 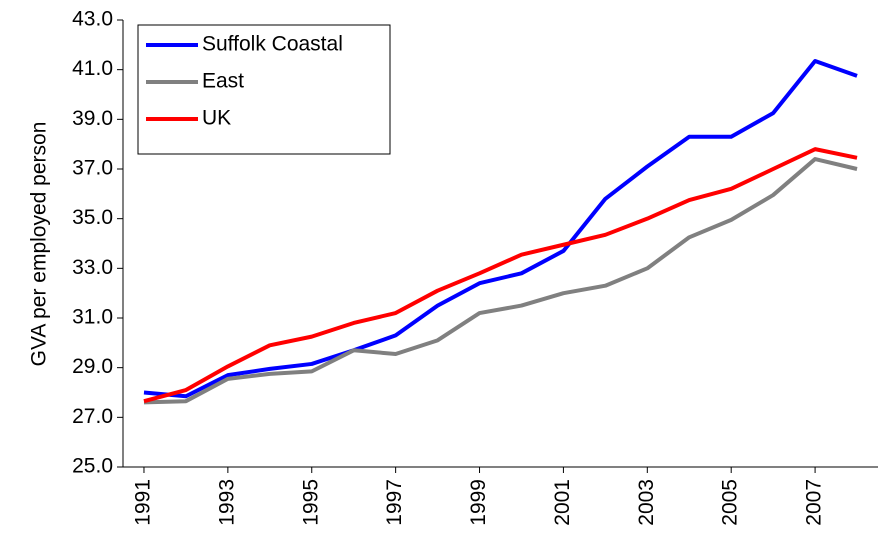 What do you see at coordinates (310, 502) in the screenshot?
I see `x-tick-label: 1995` at bounding box center [310, 502].